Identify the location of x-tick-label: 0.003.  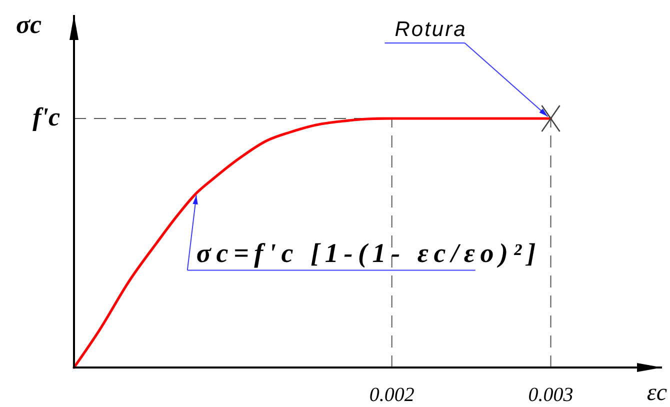
(551, 395).